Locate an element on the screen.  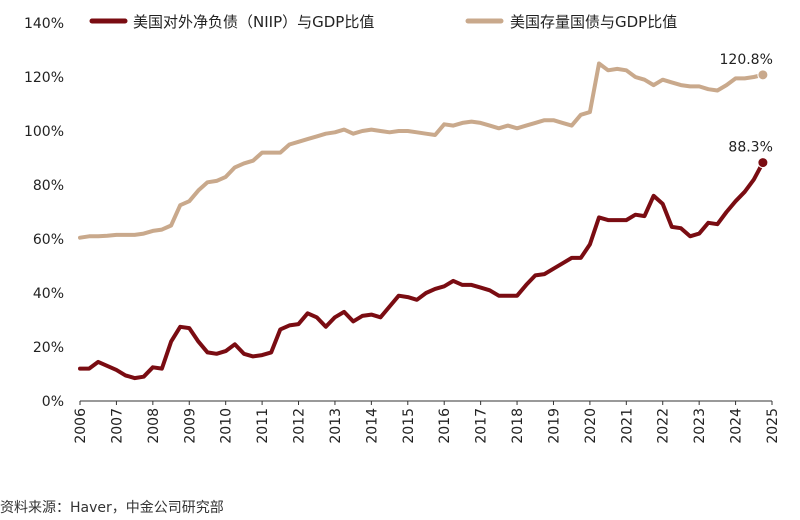
x-tick-label: 2008 is located at coordinates (154, 426).